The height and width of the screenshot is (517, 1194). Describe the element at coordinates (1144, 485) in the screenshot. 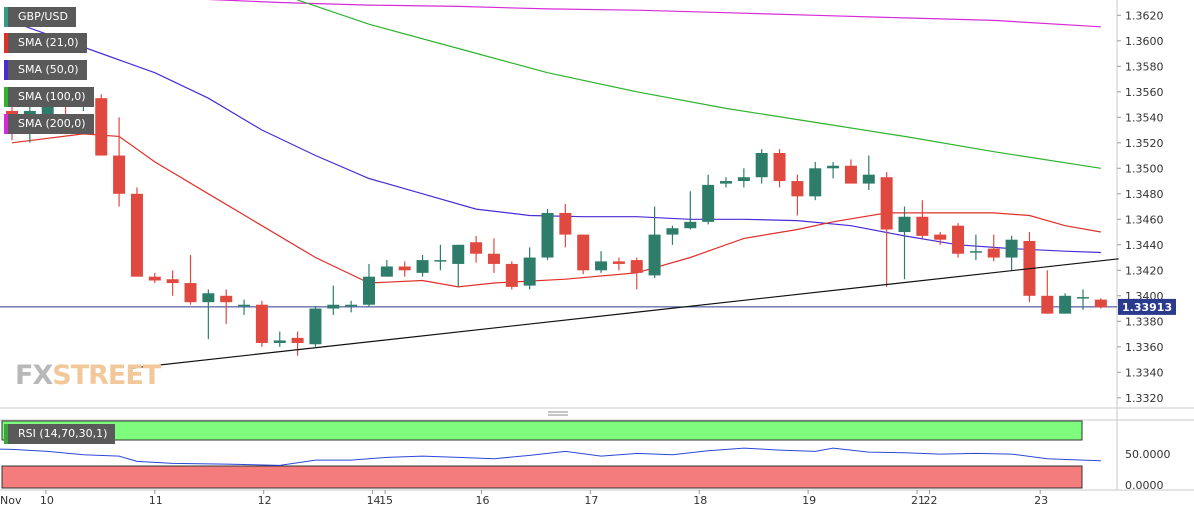

I see `rsi-tick-label: 0.0000` at that location.